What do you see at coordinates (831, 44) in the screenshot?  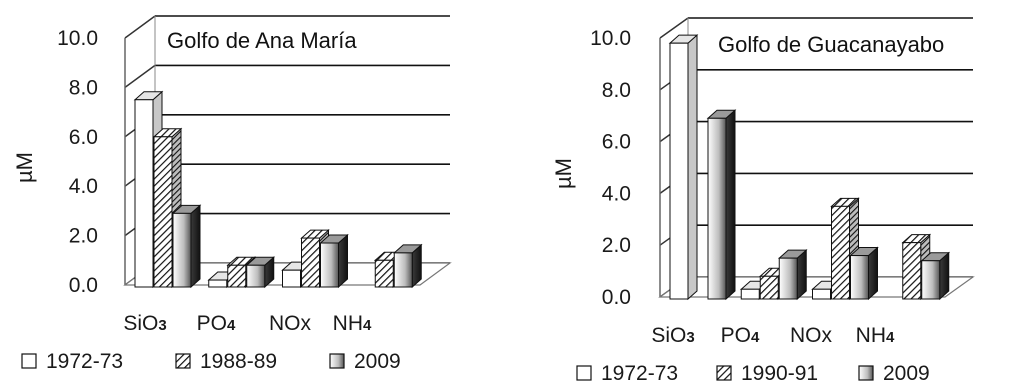 I see `chart-title: Golfo de Guacanayabo` at bounding box center [831, 44].